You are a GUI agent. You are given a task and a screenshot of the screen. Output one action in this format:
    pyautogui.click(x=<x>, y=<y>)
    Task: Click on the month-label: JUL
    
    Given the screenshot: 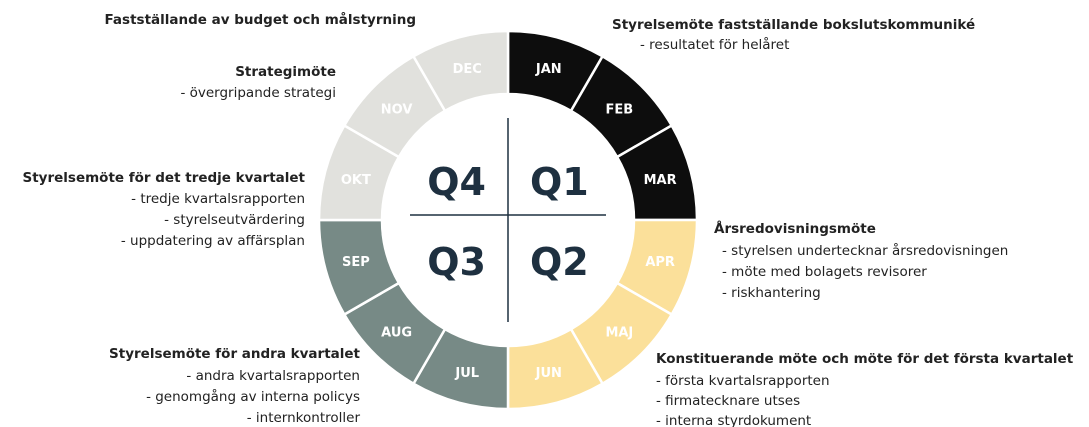 What is the action you would take?
    pyautogui.click(x=466, y=373)
    